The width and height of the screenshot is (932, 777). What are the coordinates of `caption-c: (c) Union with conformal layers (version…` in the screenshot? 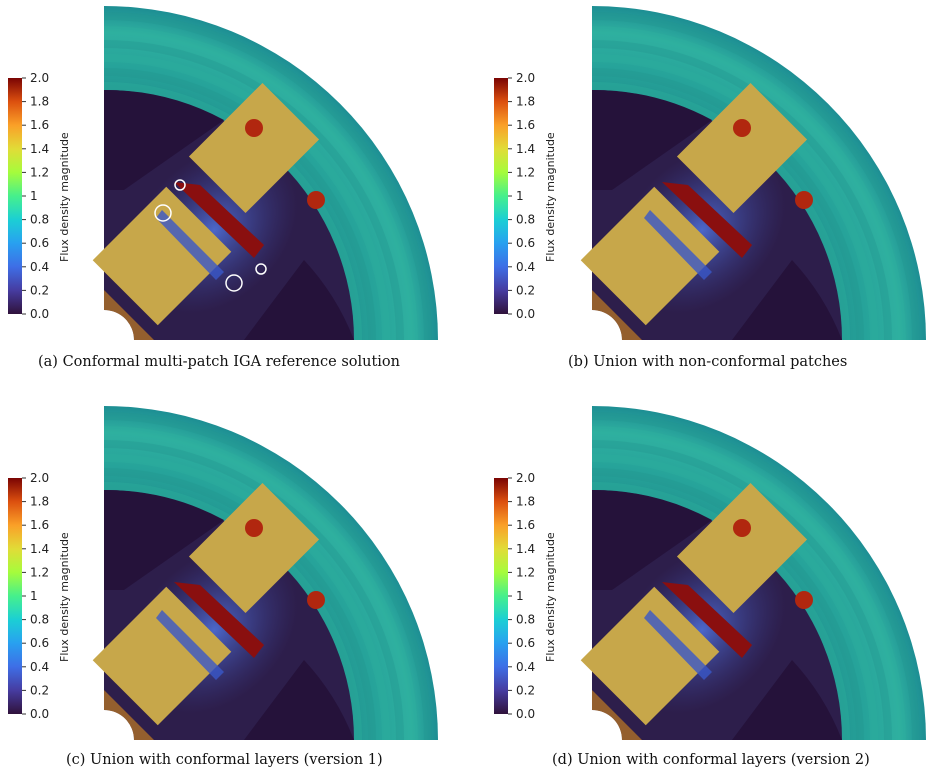 It's located at (224, 760).